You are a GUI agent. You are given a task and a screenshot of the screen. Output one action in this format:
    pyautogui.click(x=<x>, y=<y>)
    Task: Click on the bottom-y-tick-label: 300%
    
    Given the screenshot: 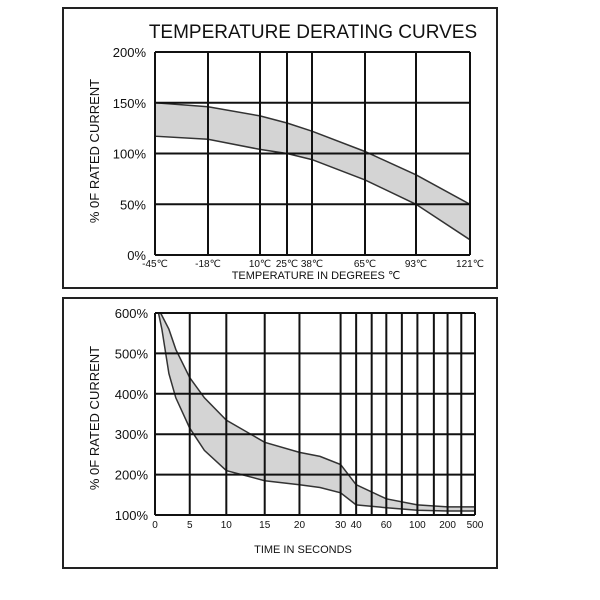 What is the action you would take?
    pyautogui.click(x=132, y=434)
    